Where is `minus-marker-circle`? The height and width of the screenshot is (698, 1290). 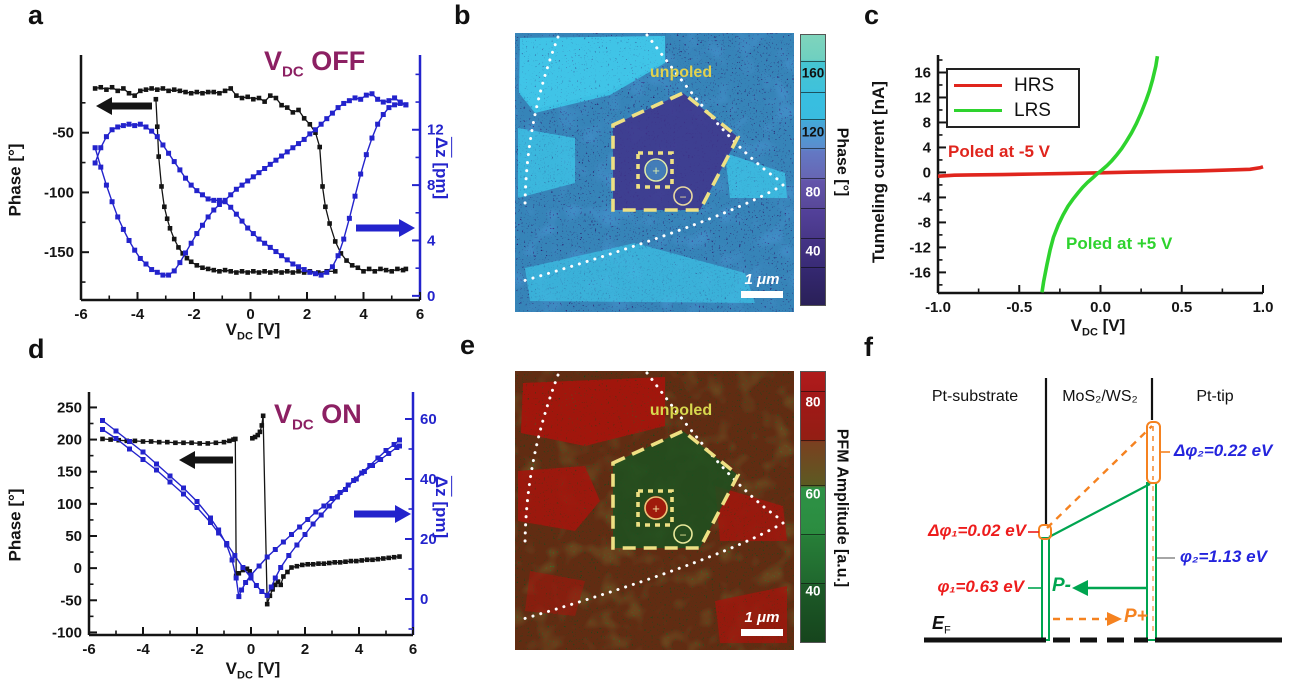
minus-marker-circle is located at coordinates (683, 534).